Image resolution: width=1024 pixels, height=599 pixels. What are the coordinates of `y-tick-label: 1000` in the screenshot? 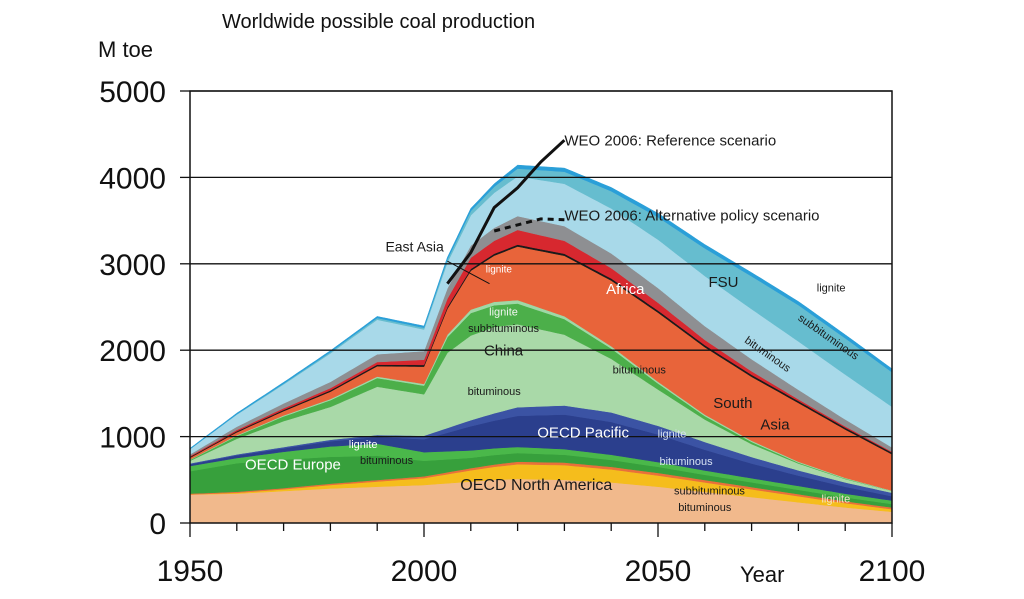 It's located at (132, 438).